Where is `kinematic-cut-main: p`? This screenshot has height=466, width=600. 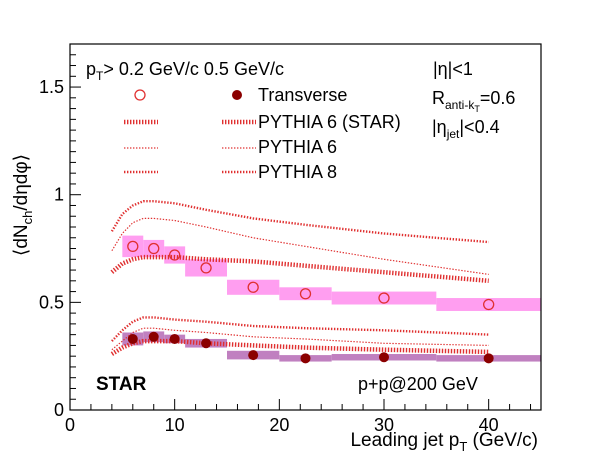 kinematic-cut-main: p is located at coordinates (91, 69).